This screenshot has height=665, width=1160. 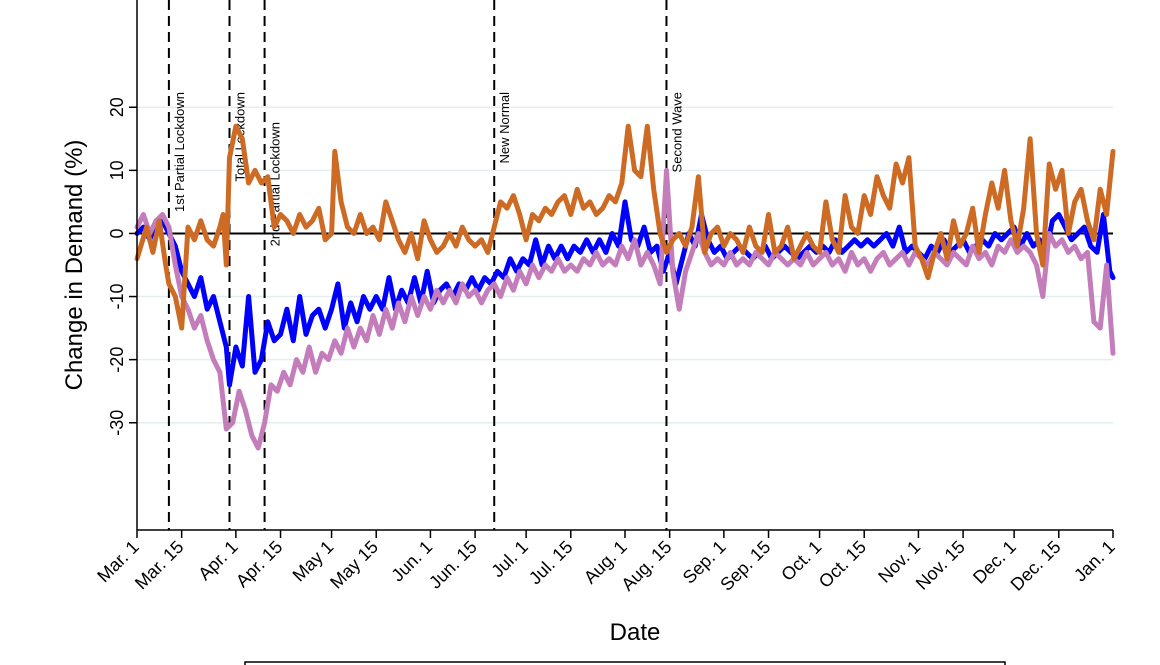 I want to click on y-tick-label-5: -30, so click(x=117, y=423).